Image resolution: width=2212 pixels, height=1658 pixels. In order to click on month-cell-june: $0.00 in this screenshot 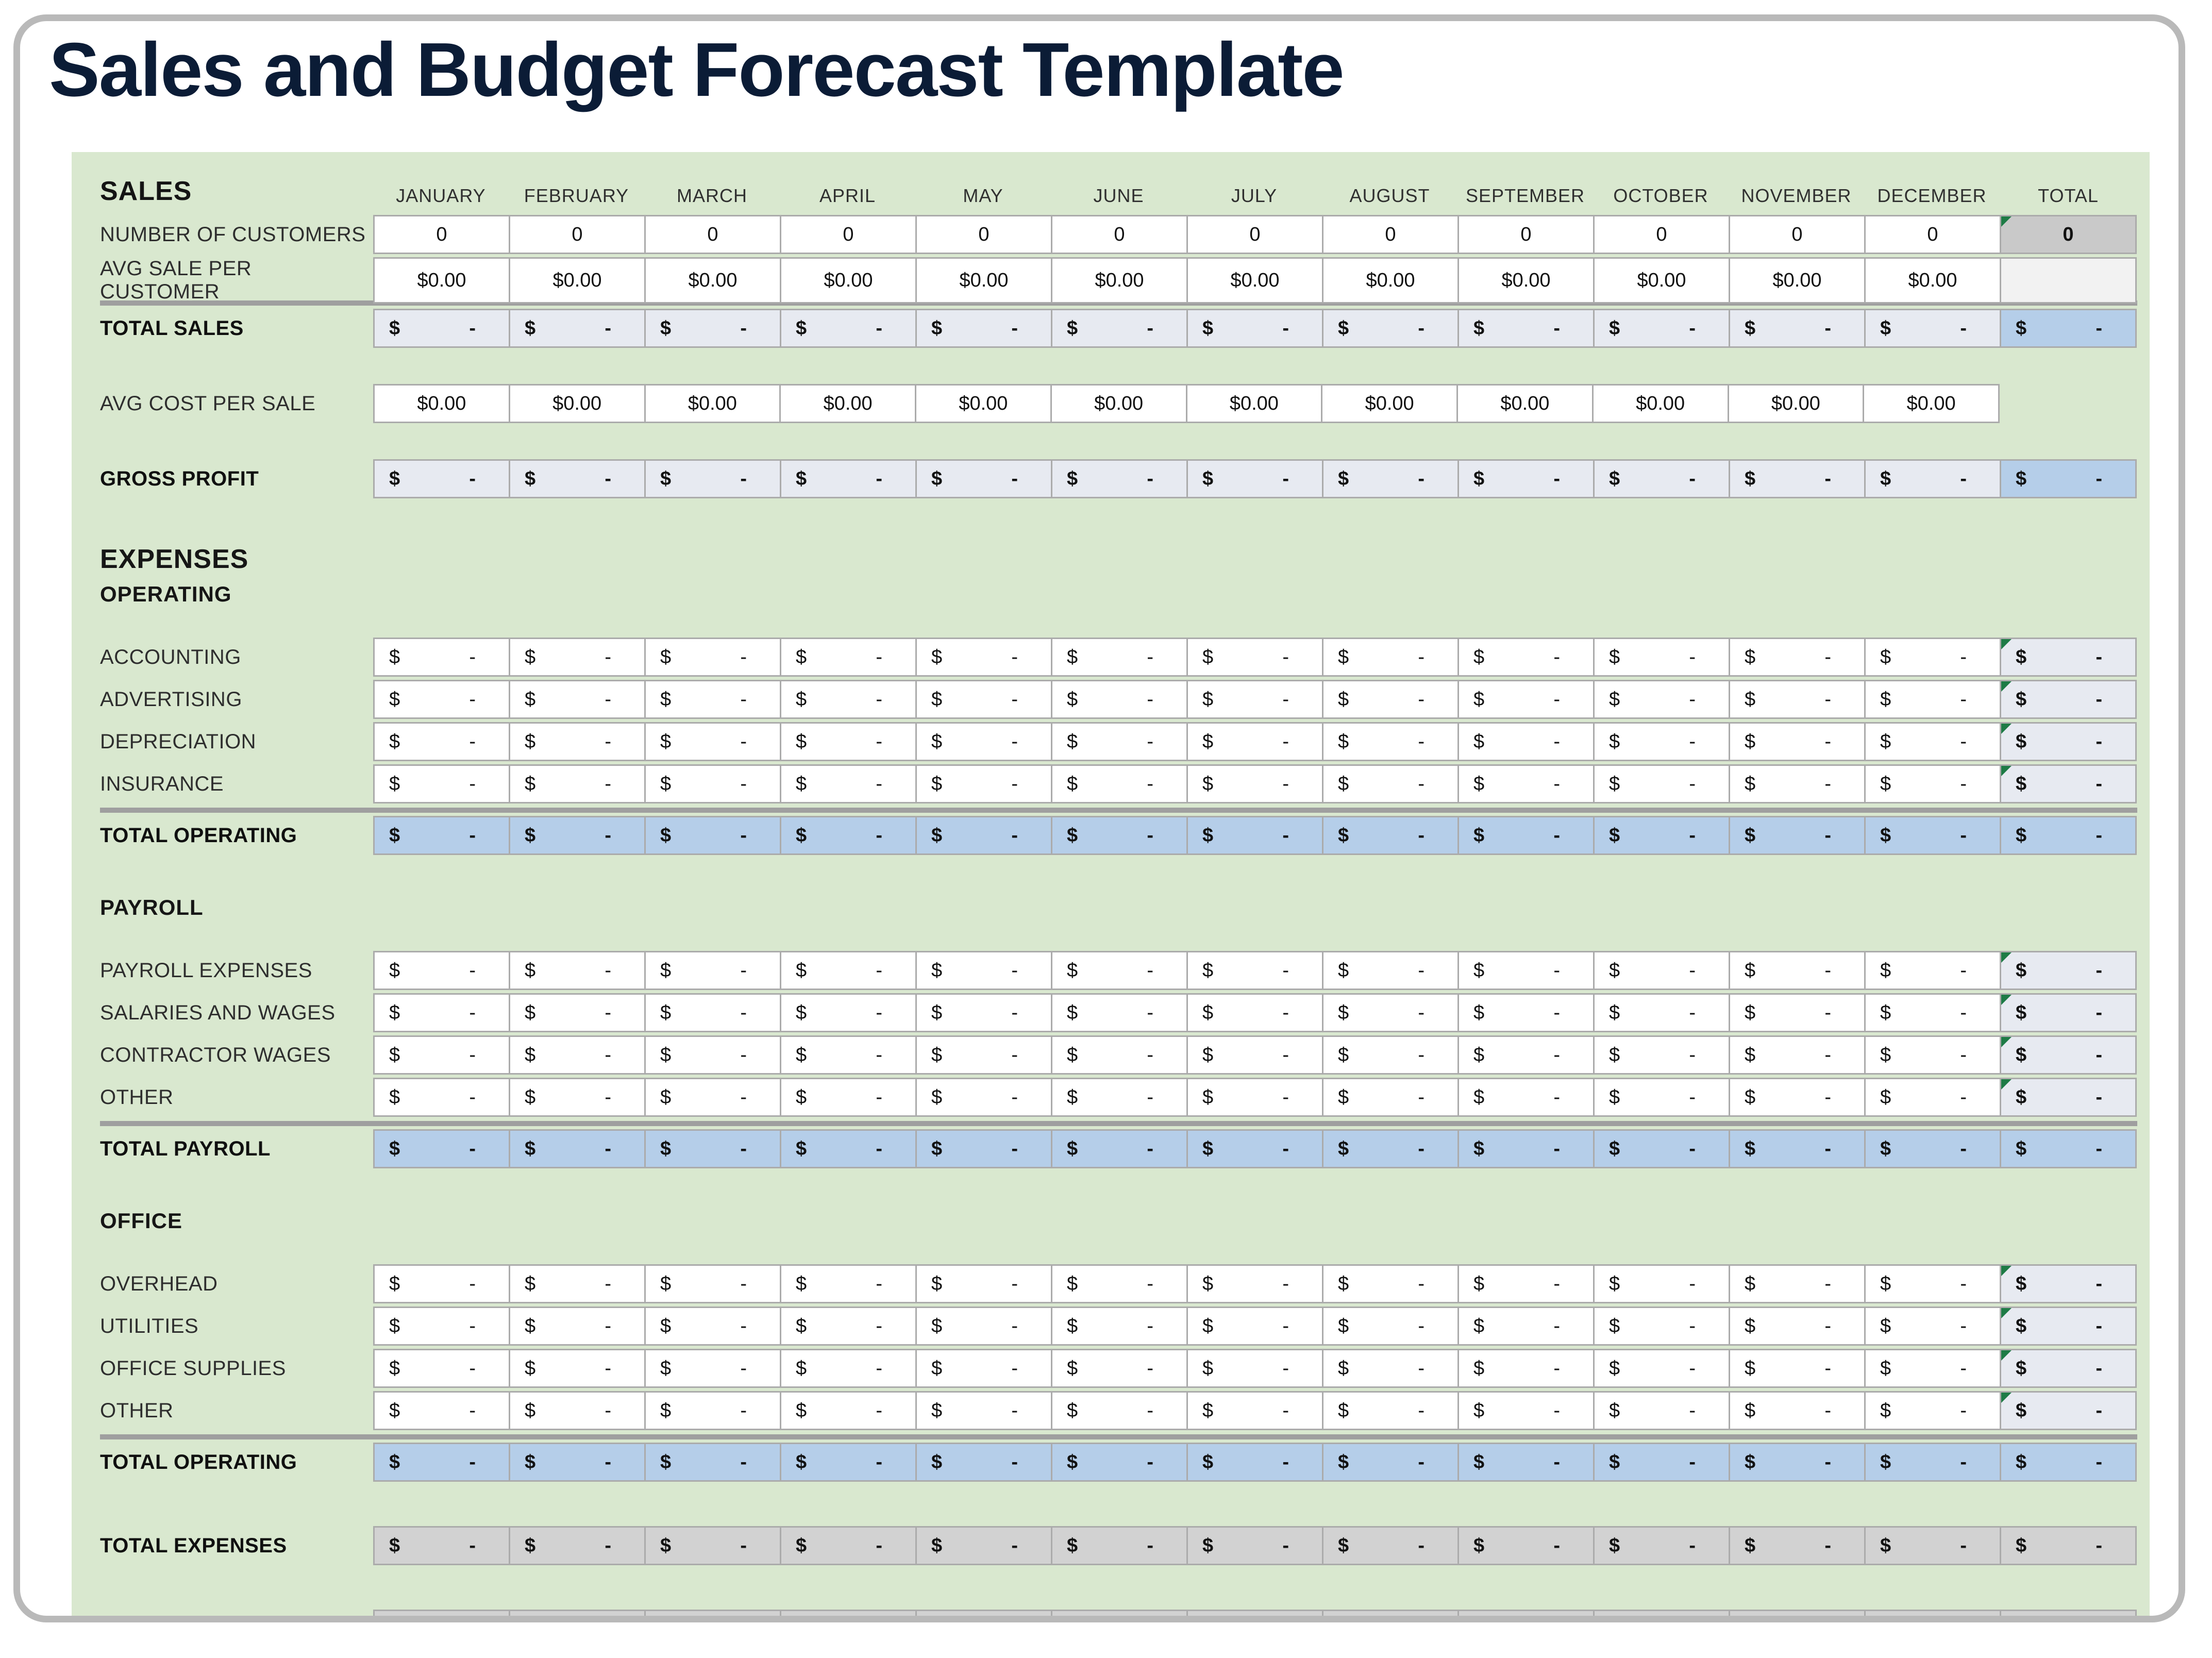, I will do `click(1118, 404)`.